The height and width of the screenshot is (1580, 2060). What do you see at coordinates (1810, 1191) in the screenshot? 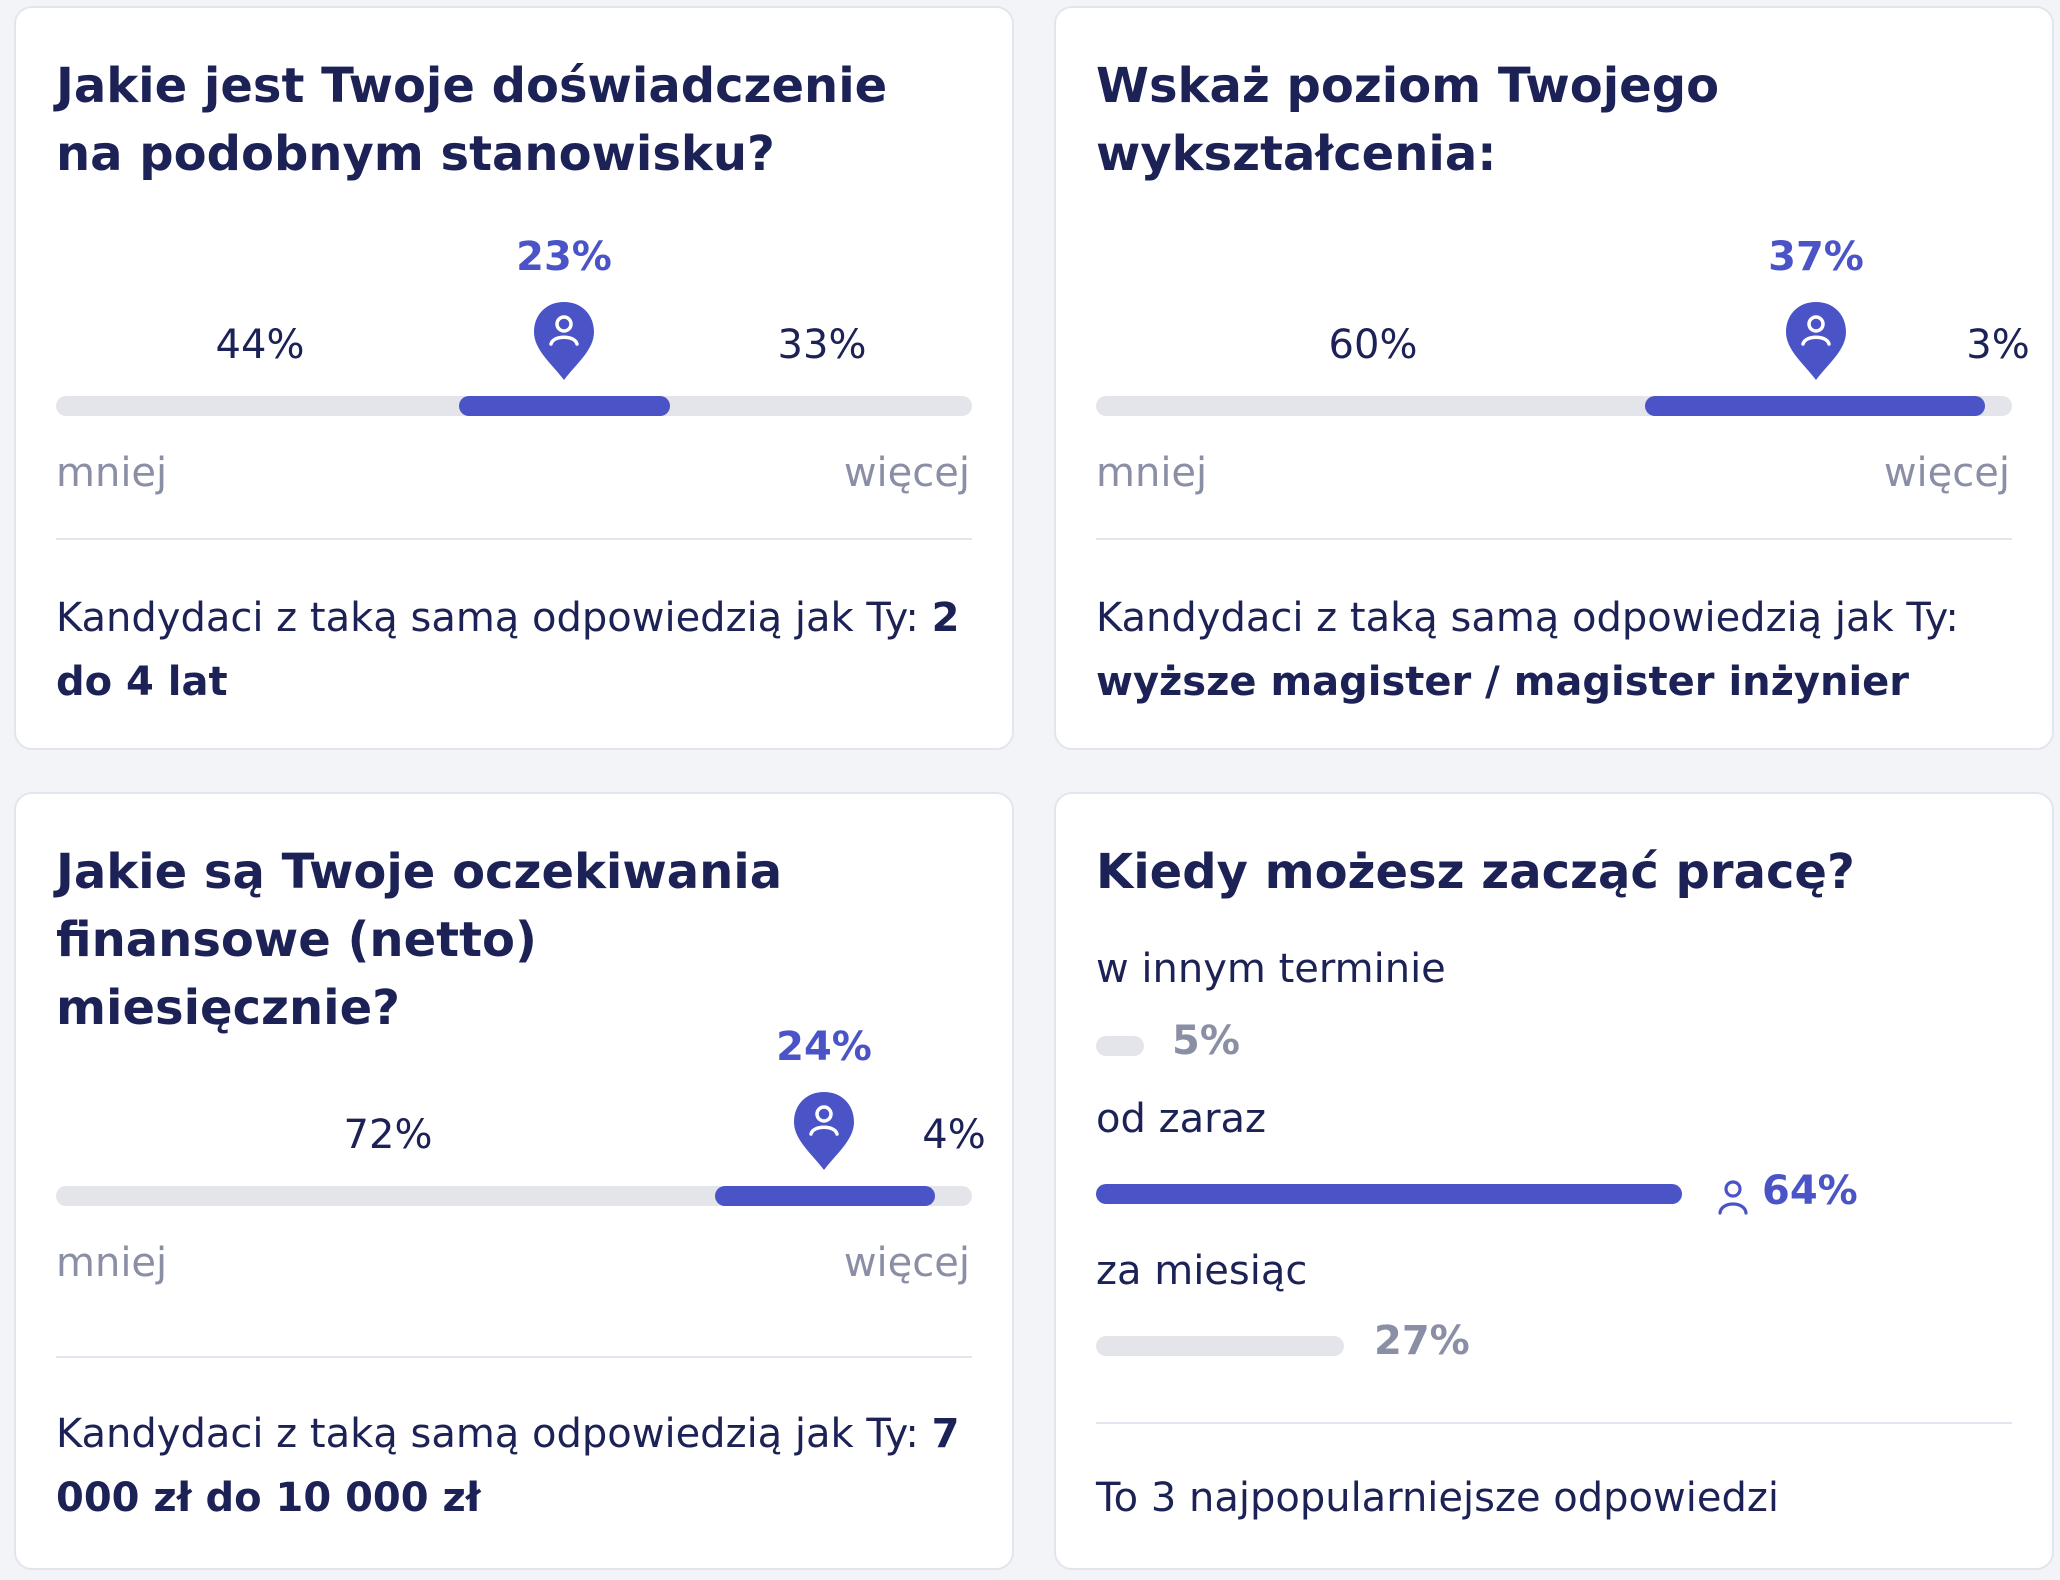
I see `option-pct-immediately: 64%` at bounding box center [1810, 1191].